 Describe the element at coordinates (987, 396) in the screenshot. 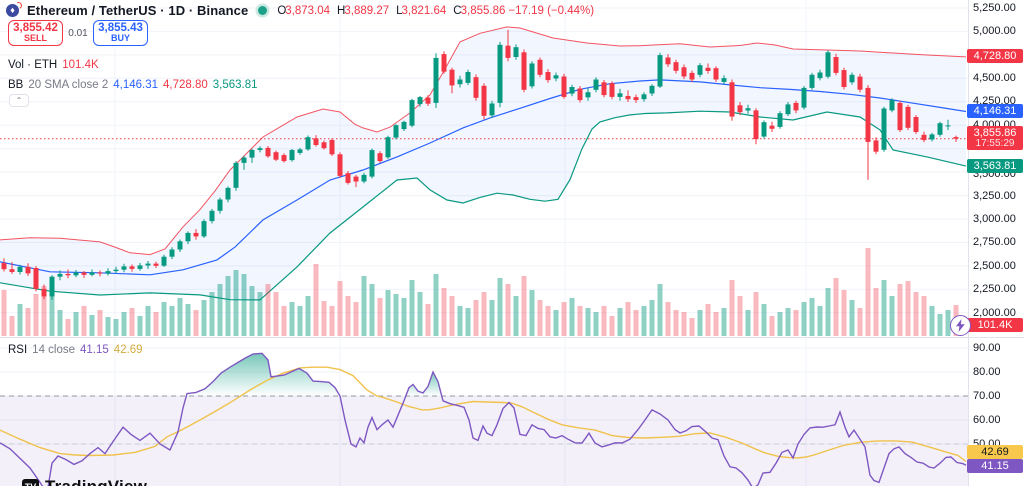

I see `axis-label: 70.00` at that location.